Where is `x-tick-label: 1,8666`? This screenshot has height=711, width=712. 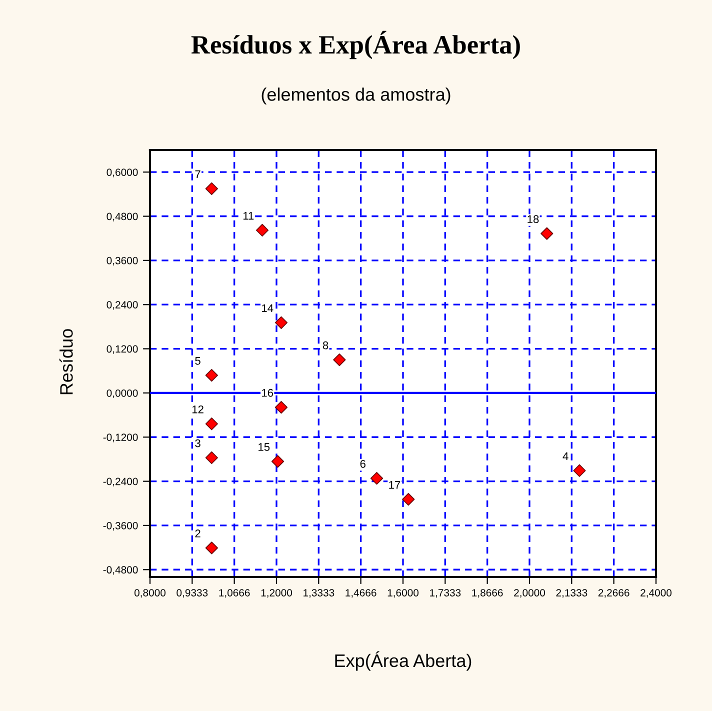 x-tick-label: 1,8666 is located at coordinates (487, 593).